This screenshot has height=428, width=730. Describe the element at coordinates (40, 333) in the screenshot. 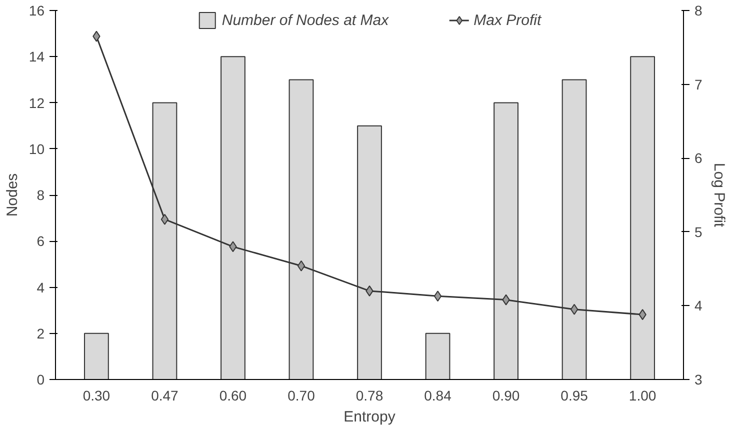

I see `y-tick-label: 2` at that location.